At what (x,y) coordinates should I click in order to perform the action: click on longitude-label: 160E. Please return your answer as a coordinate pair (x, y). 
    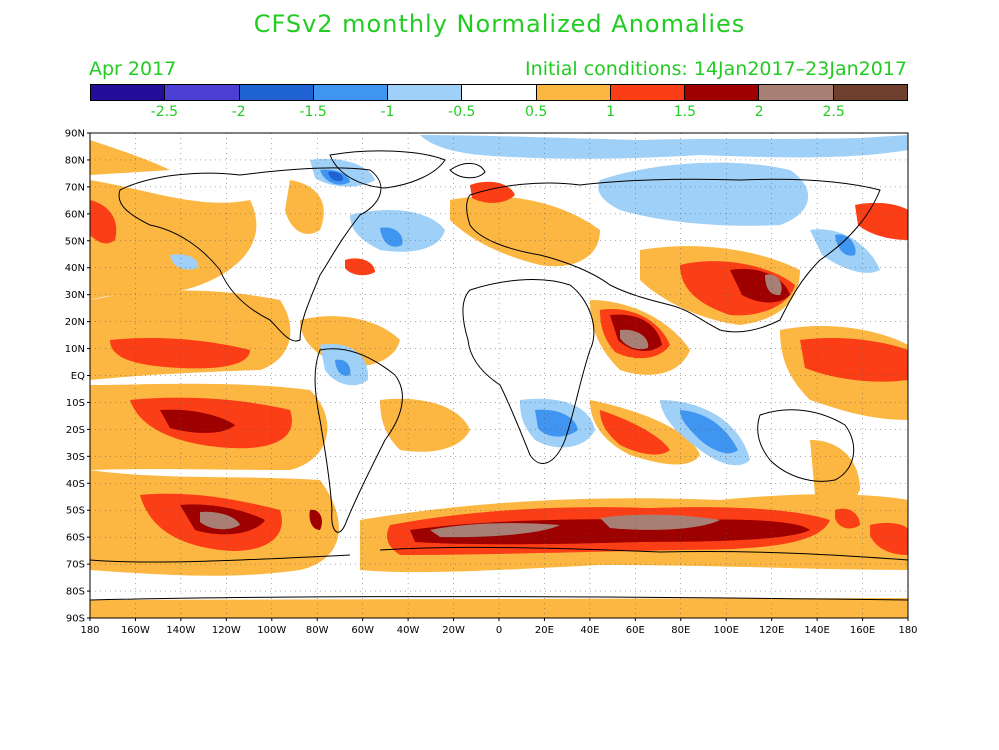
    Looking at the image, I should click on (862, 630).